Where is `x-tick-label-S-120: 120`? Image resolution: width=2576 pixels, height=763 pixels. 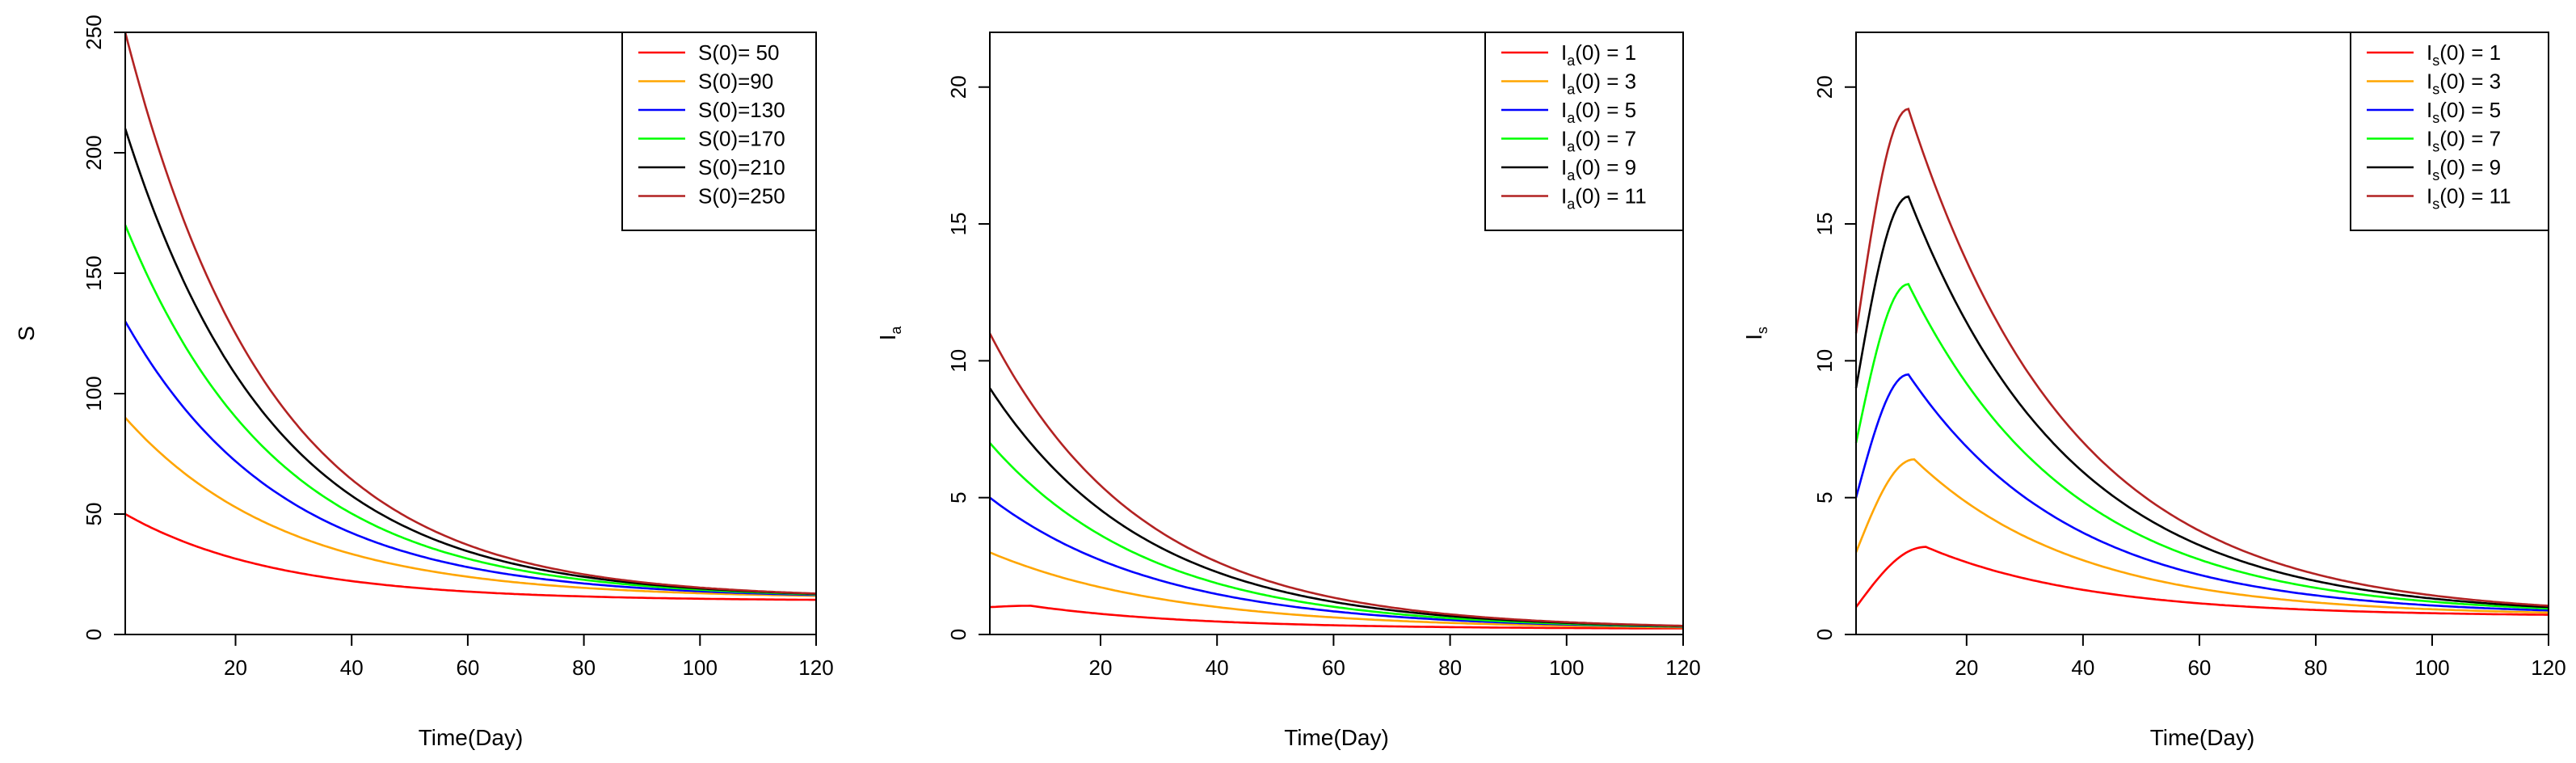 x-tick-label-S-120: 120 is located at coordinates (815, 668).